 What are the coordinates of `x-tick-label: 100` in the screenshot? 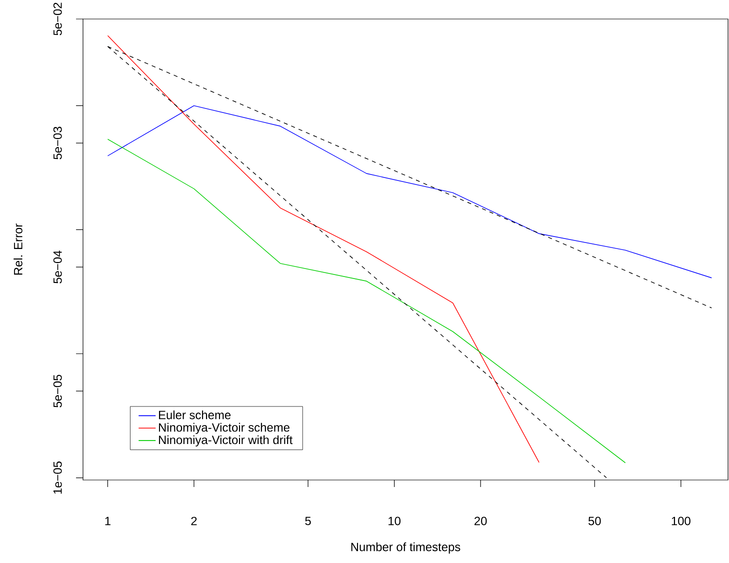 It's located at (681, 521).